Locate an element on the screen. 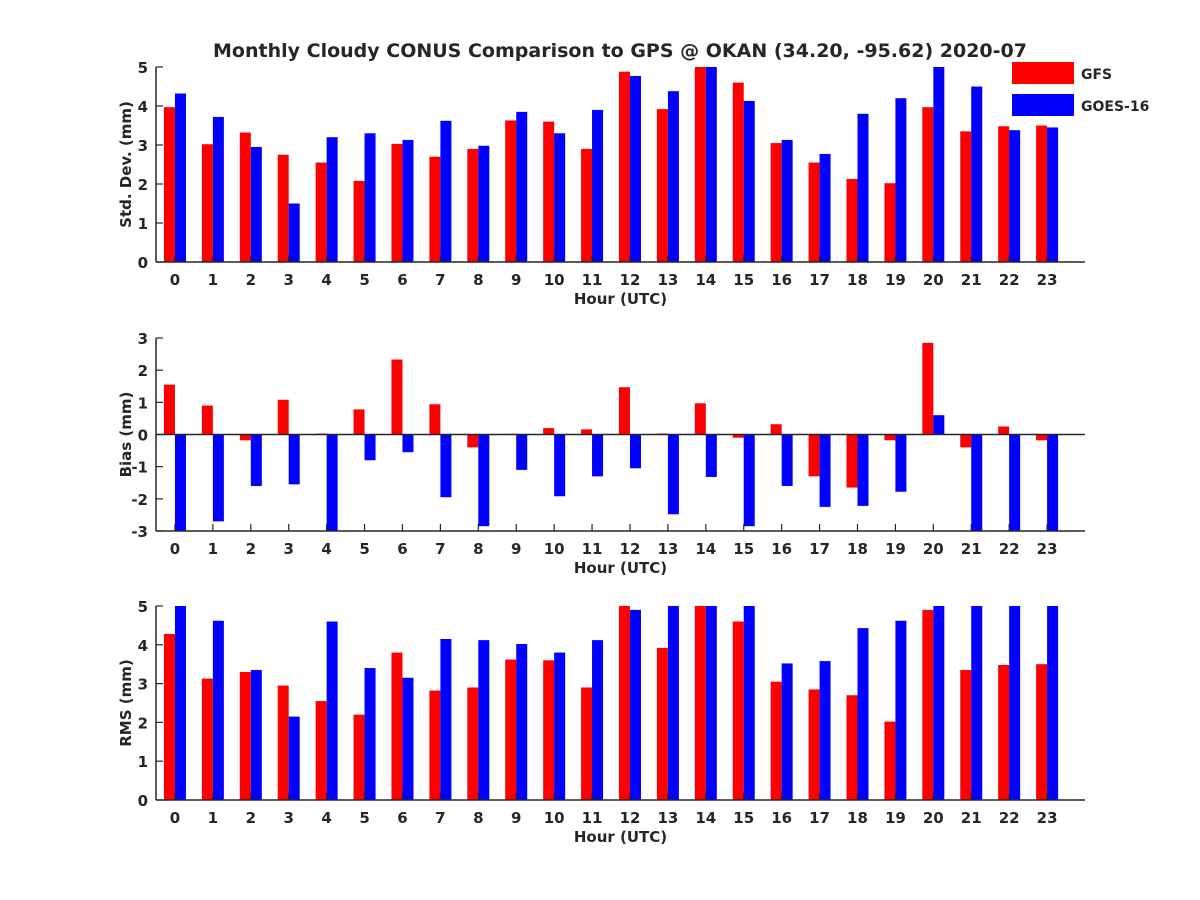 This screenshot has width=1200, height=900. x-axis-label: Hour (UTC) is located at coordinates (620, 568).